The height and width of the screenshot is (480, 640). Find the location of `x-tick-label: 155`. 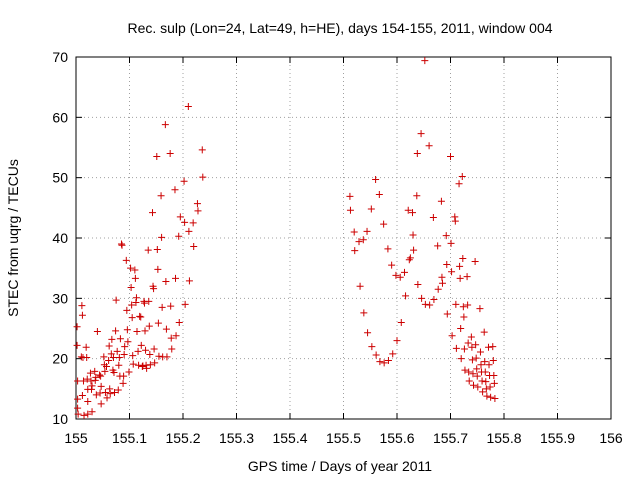

x-tick-label: 155 is located at coordinates (76, 438).